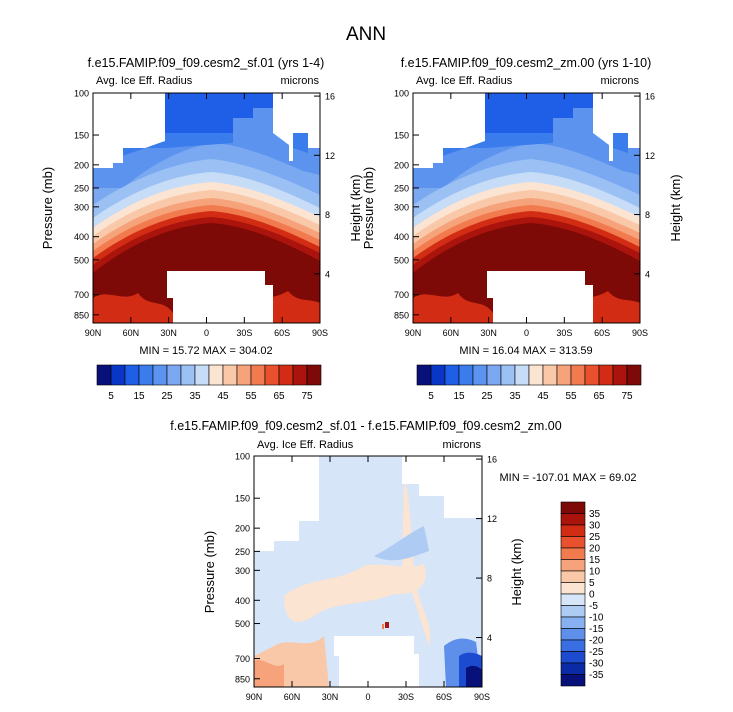 This screenshot has height=712, width=733. What do you see at coordinates (596, 629) in the screenshot?
I see `colorbar-label: -15` at bounding box center [596, 629].